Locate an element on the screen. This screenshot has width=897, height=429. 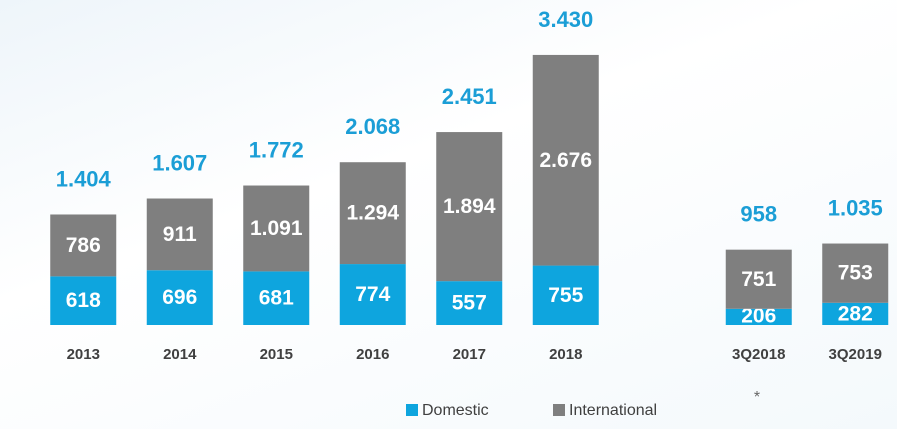
legend-label: International is located at coordinates (613, 410).